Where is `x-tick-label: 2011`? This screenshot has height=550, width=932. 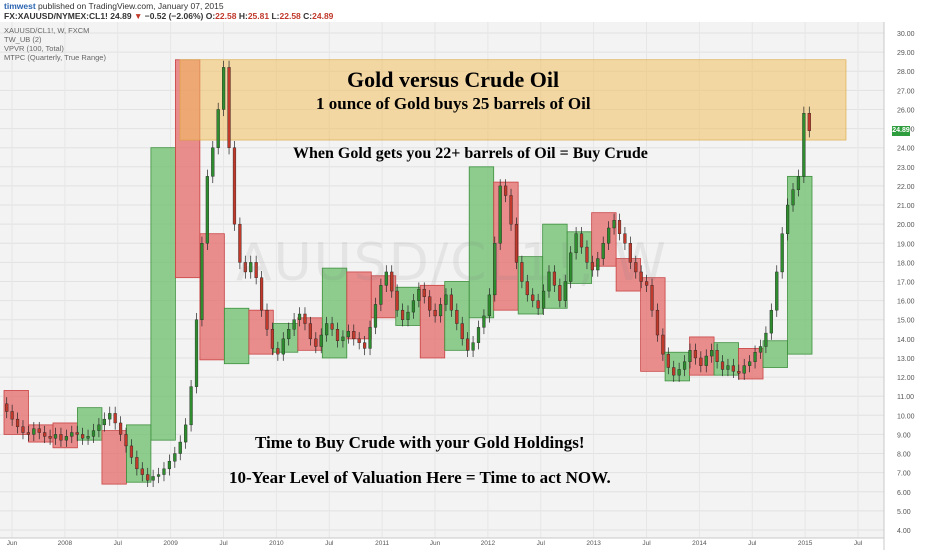
x-tick-label: 2011 is located at coordinates (382, 543).